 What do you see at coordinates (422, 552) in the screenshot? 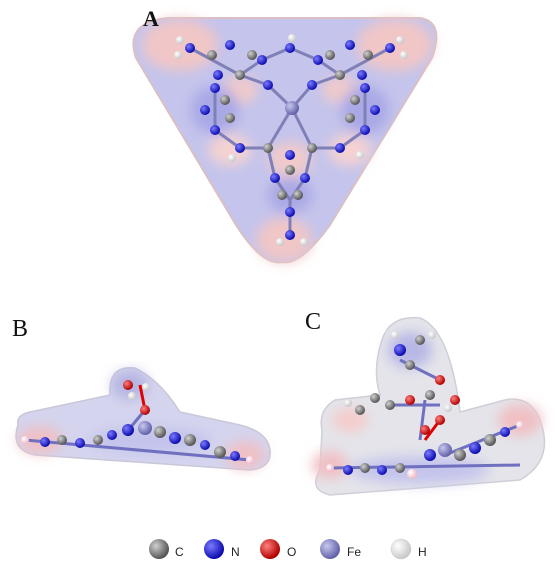
I see `legend-label-h: H` at bounding box center [422, 552].